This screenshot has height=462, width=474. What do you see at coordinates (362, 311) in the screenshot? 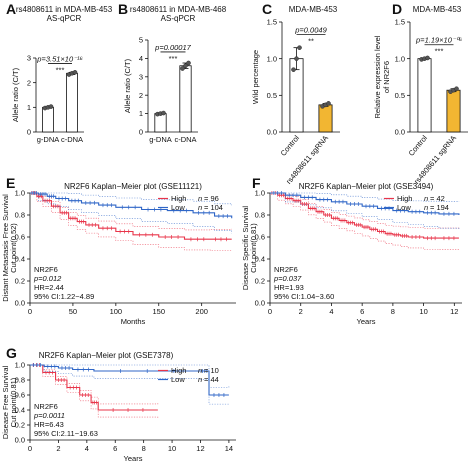
I see `x-tick-label: 6` at bounding box center [362, 311].